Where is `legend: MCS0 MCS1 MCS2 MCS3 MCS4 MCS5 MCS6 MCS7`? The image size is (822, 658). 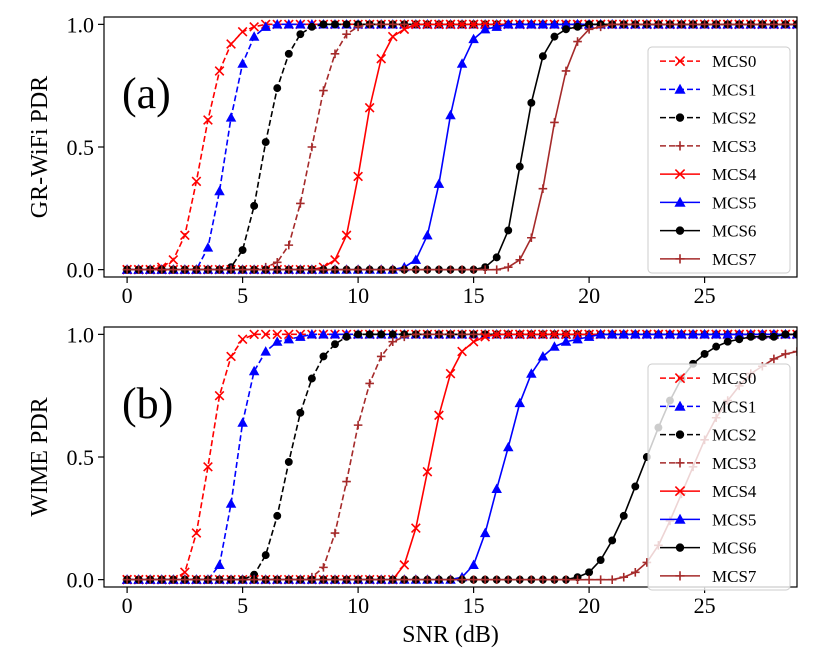 legend: MCS0 MCS1 MCS2 MCS3 MCS4 MCS5 MCS6 MCS7 is located at coordinates (719, 477).